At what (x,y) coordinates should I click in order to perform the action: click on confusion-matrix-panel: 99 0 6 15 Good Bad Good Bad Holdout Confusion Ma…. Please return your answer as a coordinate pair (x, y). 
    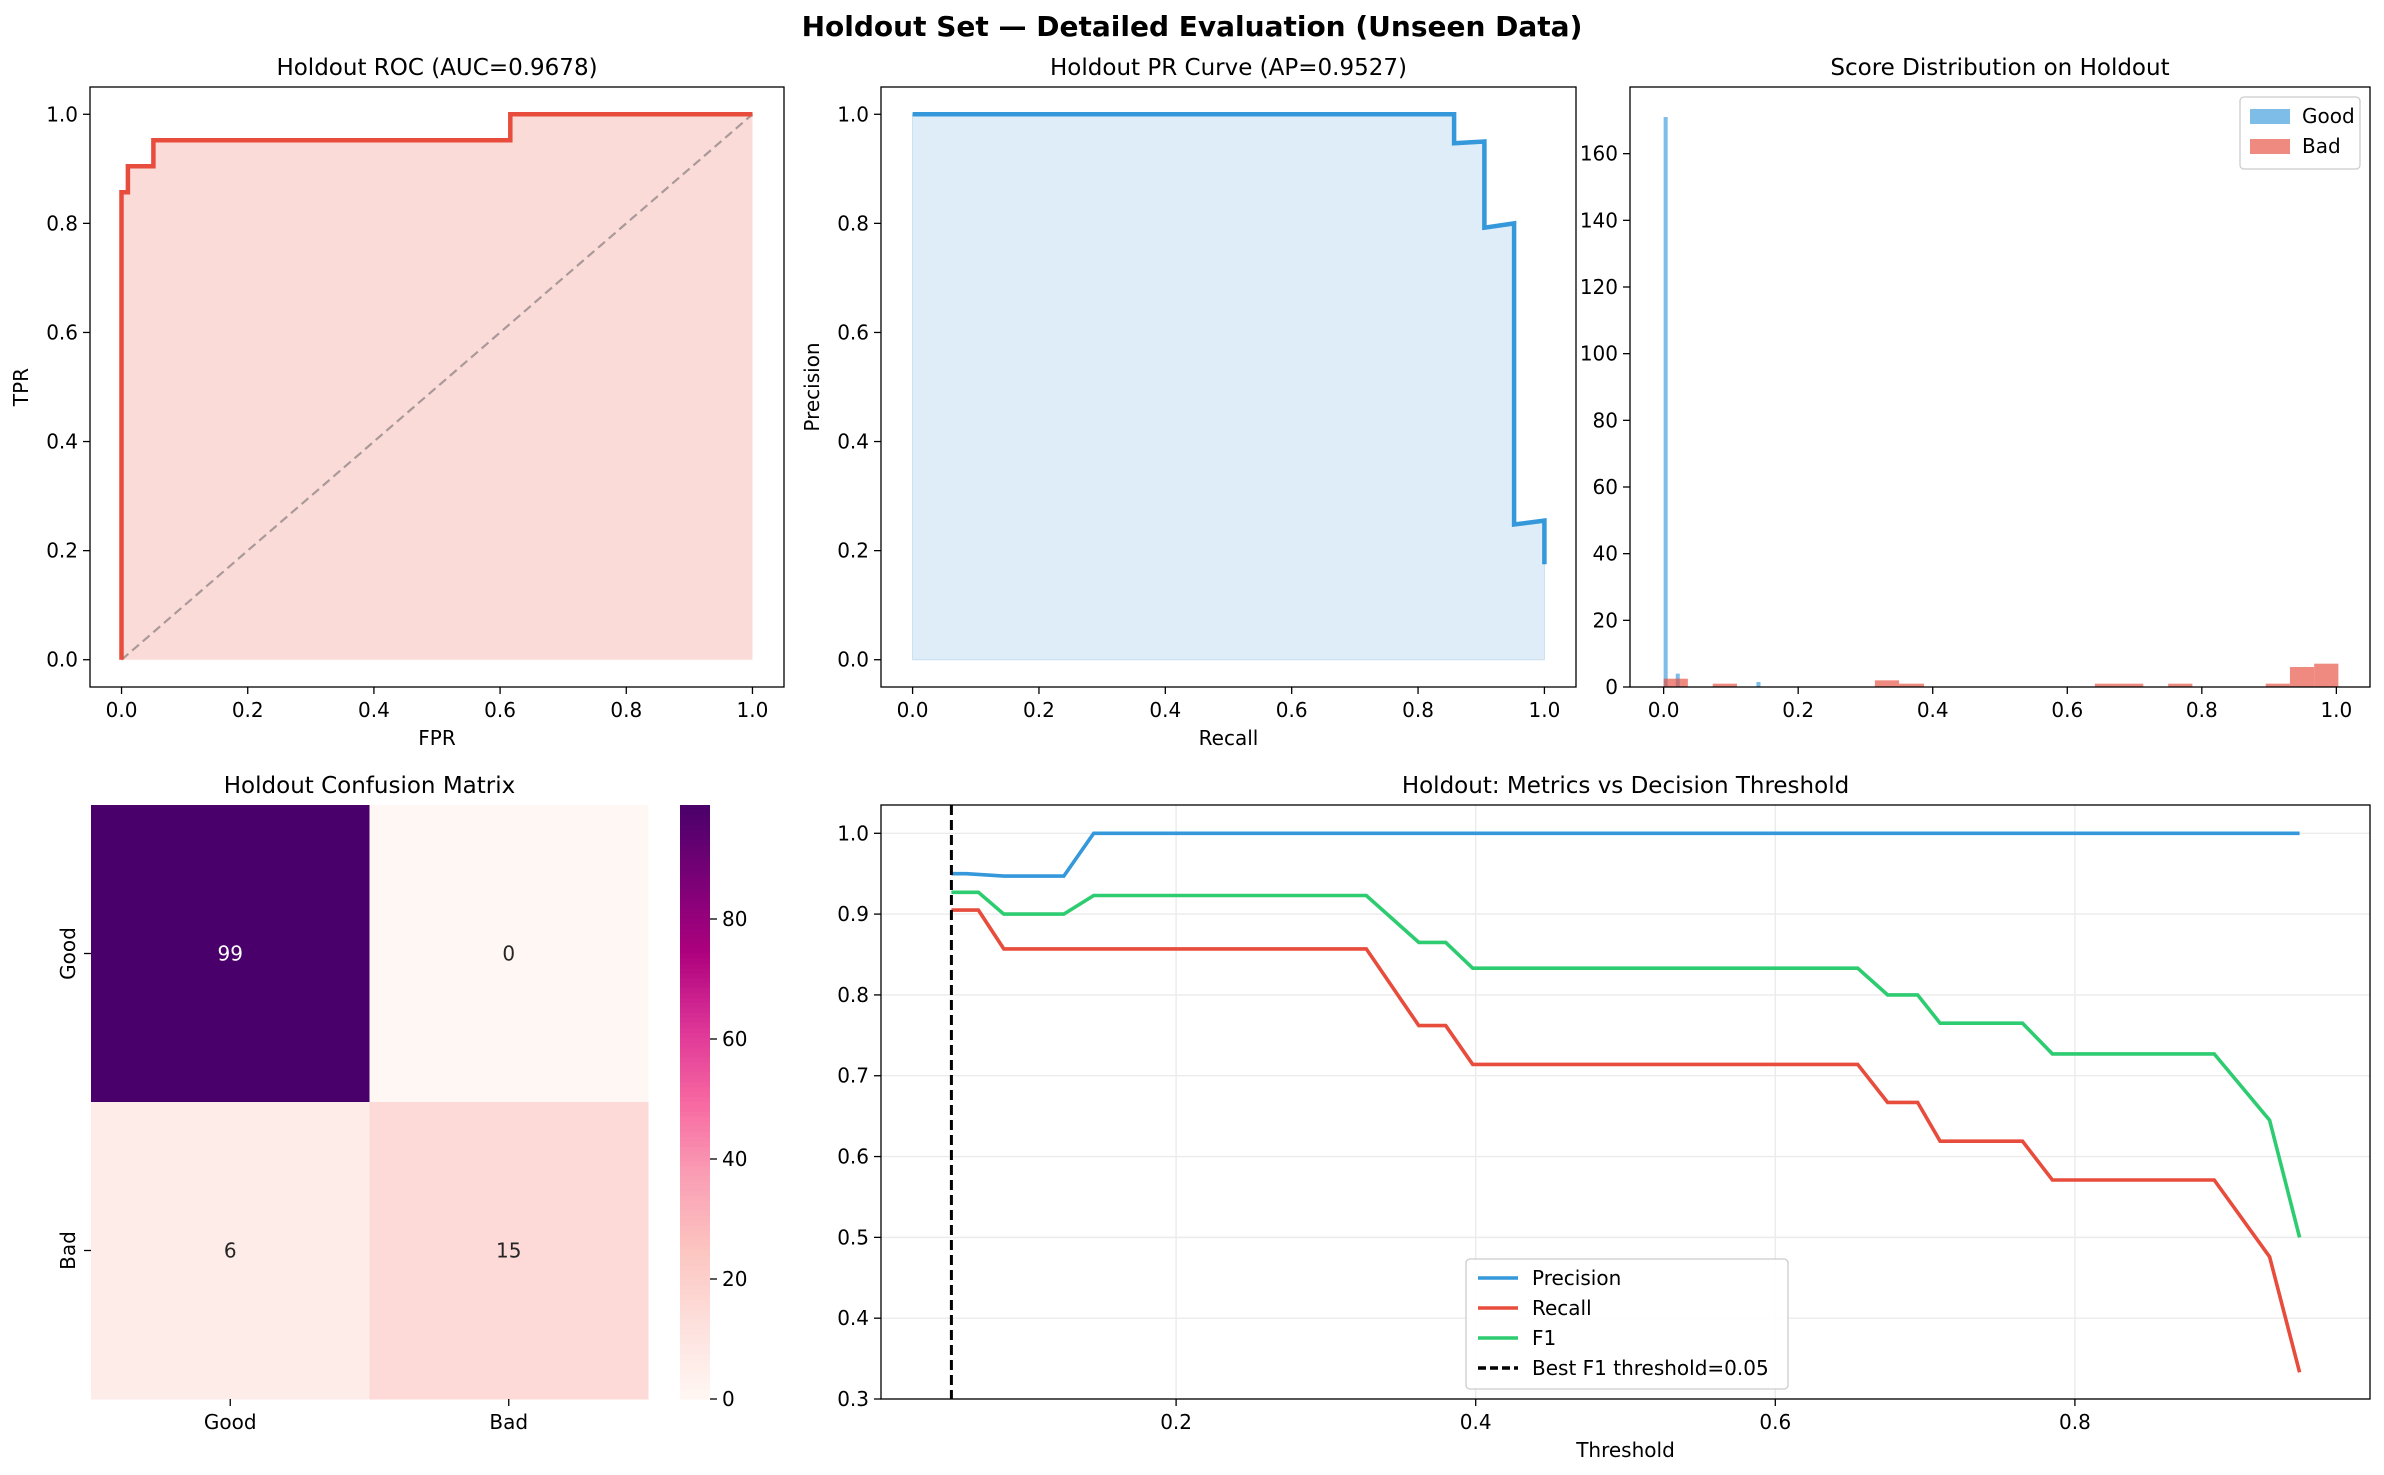
    Looking at the image, I should click on (401, 1103).